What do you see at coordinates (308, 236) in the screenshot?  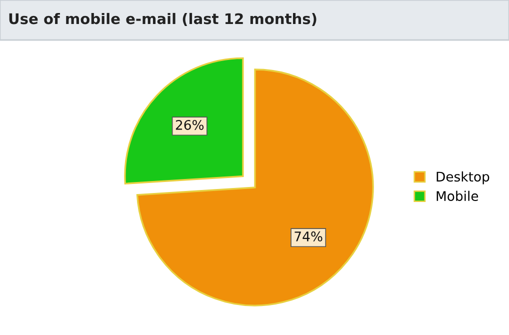 I see `data-label: 74%` at bounding box center [308, 236].